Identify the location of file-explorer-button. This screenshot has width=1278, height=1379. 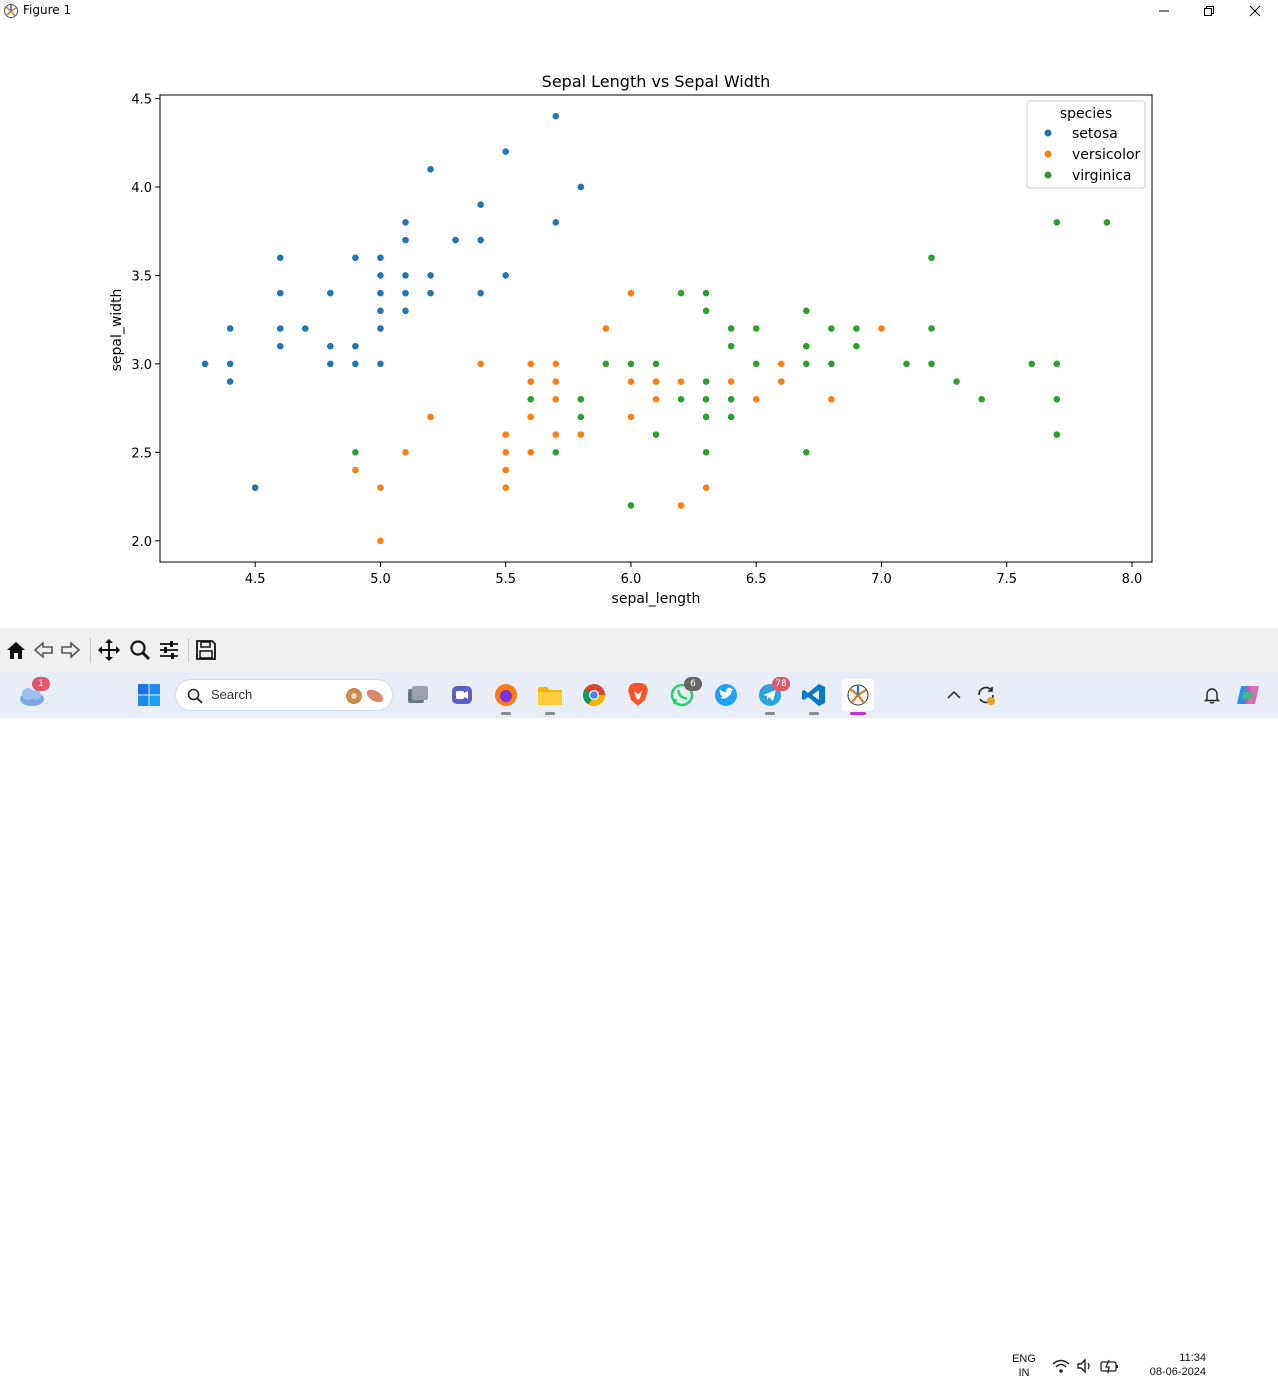
(550, 697).